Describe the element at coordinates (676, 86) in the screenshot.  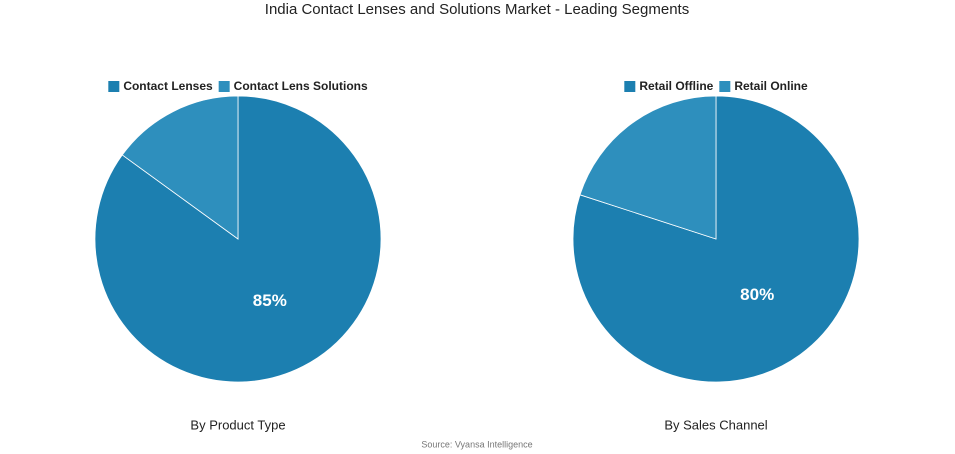
I see `legend-label: Retail Offline` at that location.